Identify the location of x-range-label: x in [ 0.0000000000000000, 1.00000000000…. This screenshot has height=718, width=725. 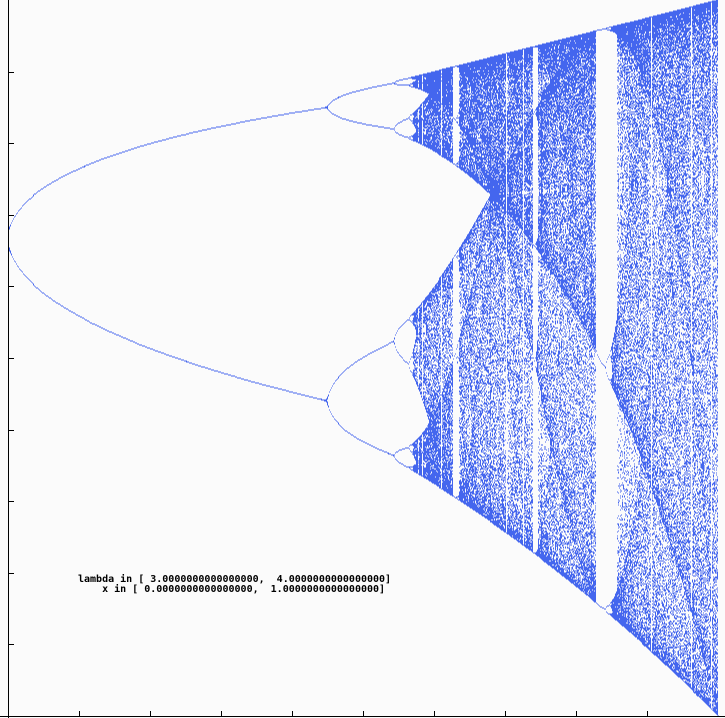
(232, 589).